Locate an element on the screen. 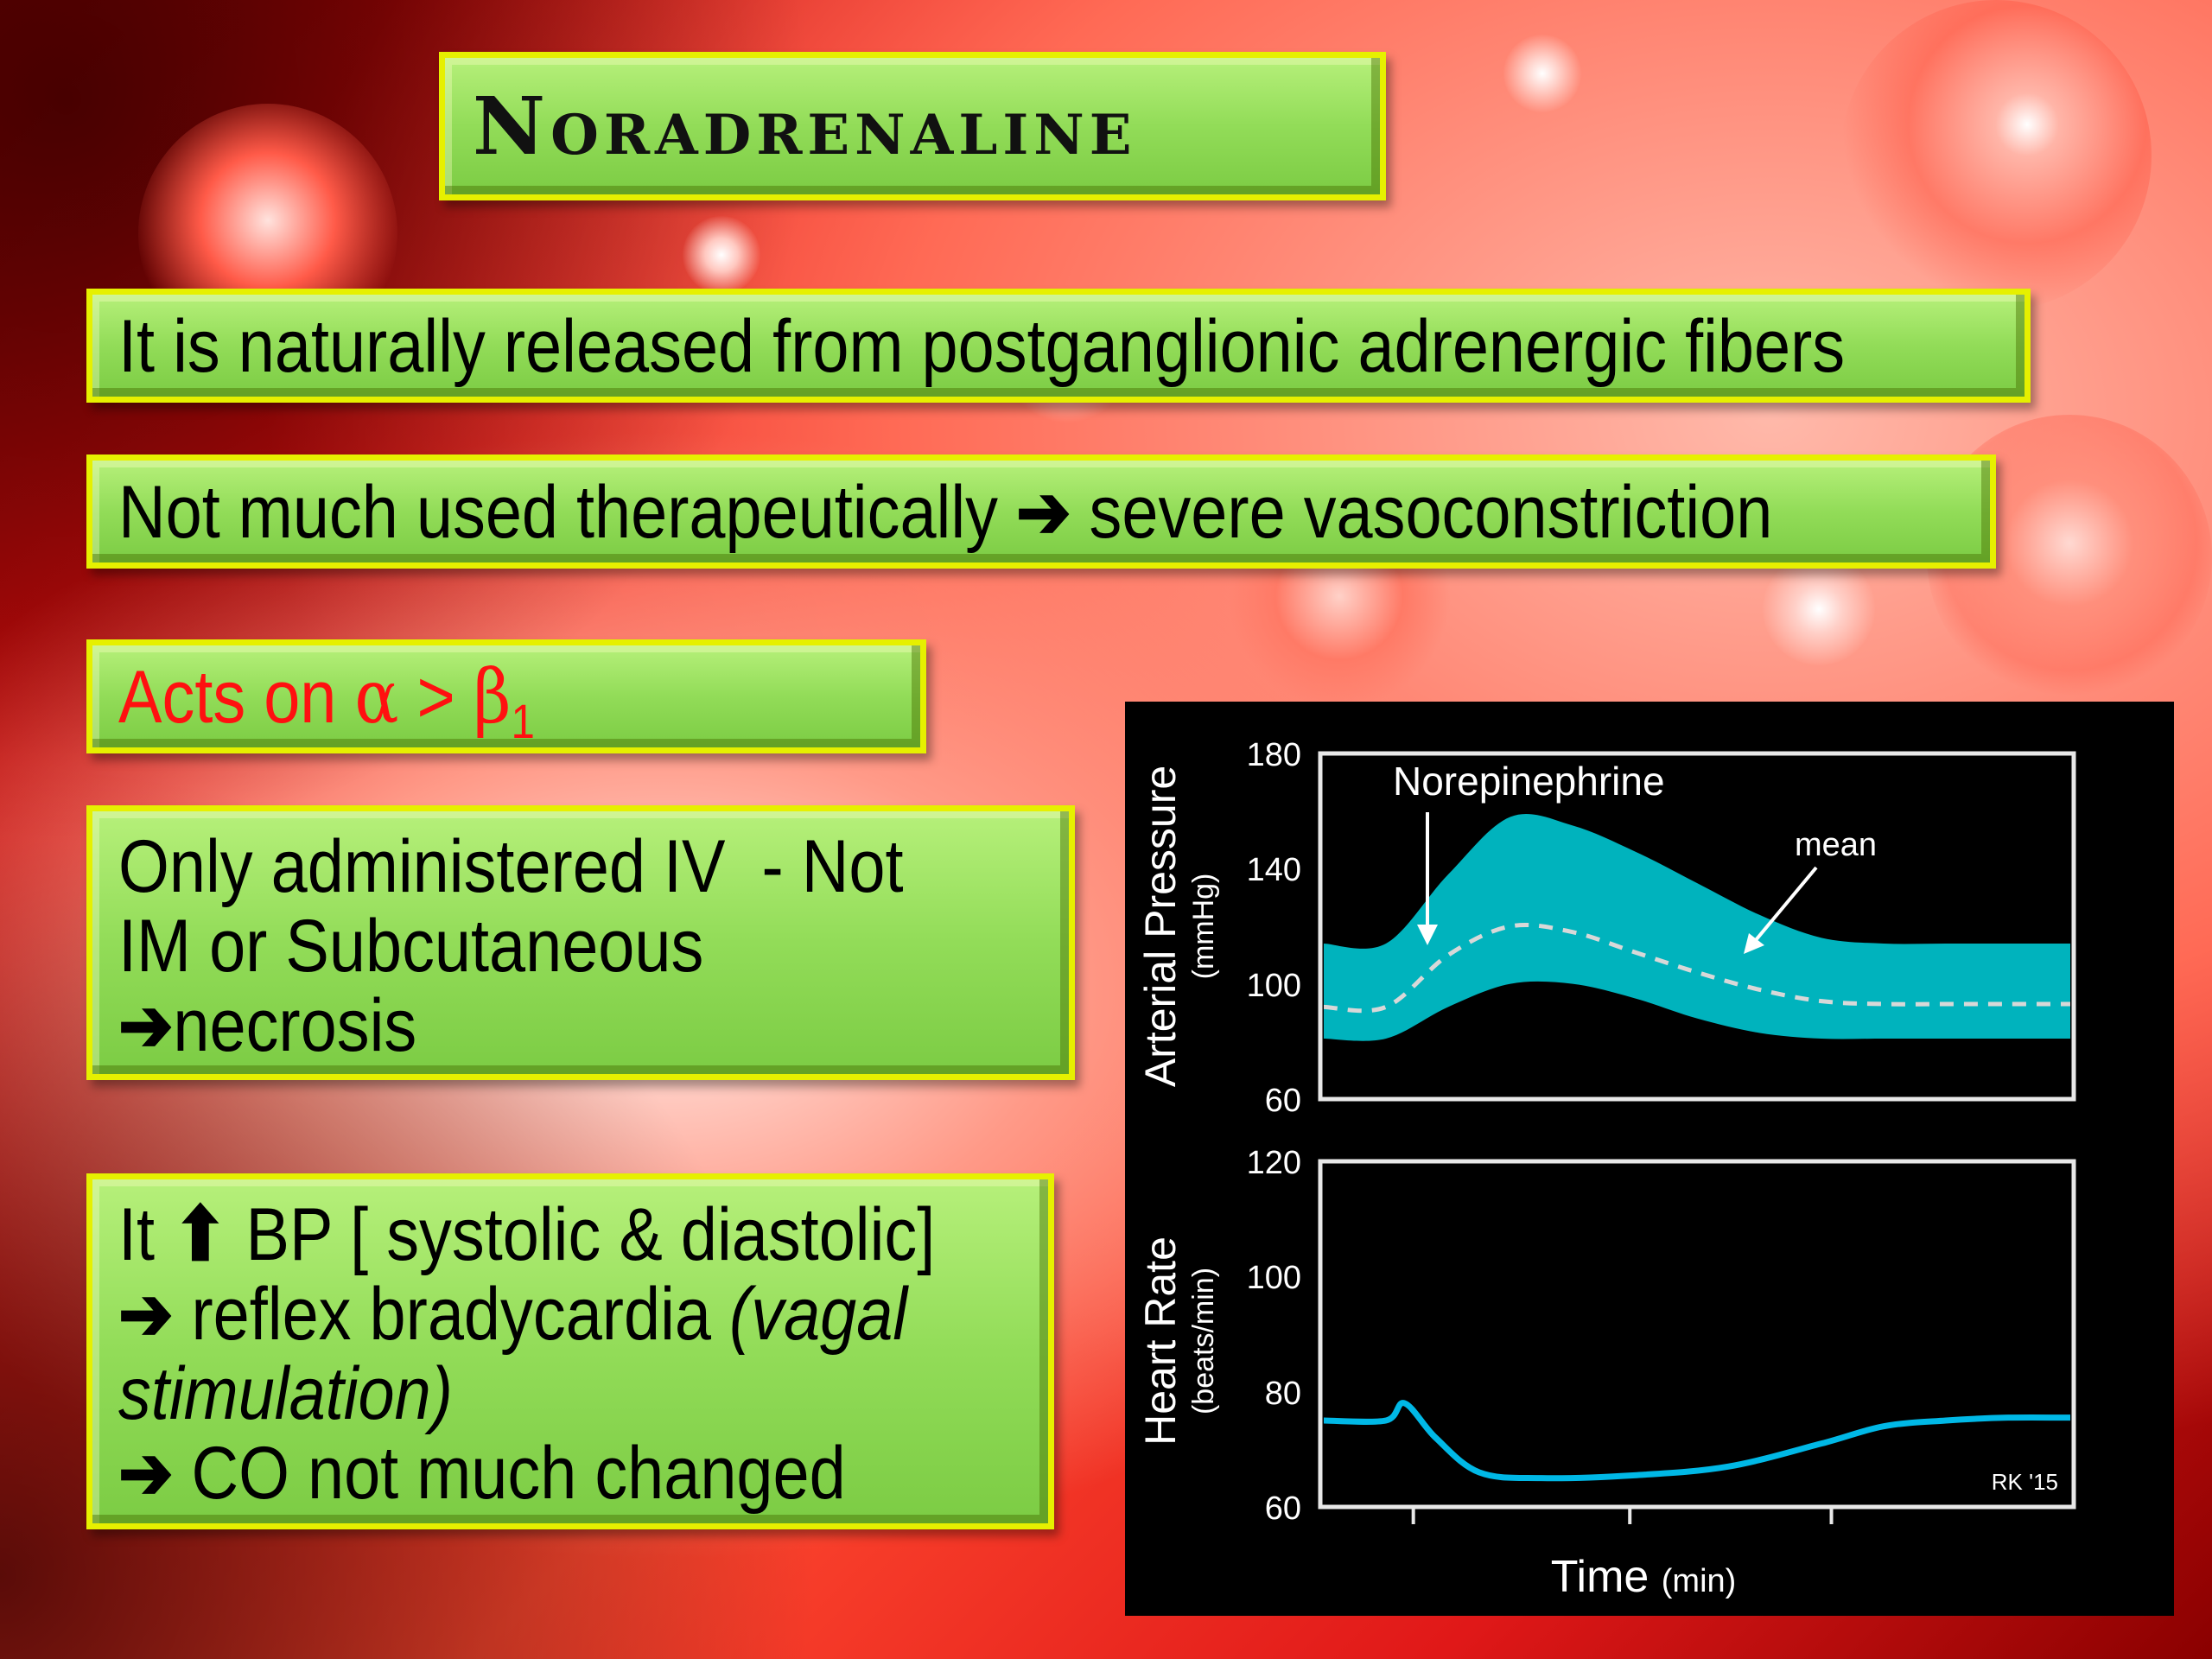  effects-bp: BP [ systolic & diastolic] is located at coordinates (590, 1234).